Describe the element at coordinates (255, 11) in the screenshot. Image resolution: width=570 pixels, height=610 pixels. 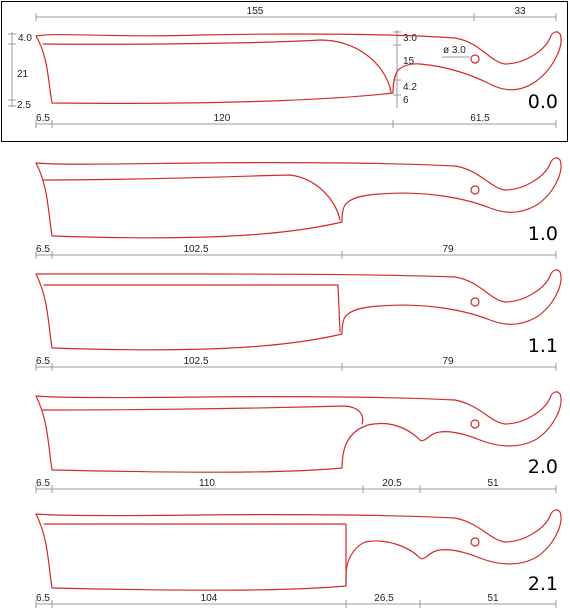
I see `overall-length-value: 155` at that location.